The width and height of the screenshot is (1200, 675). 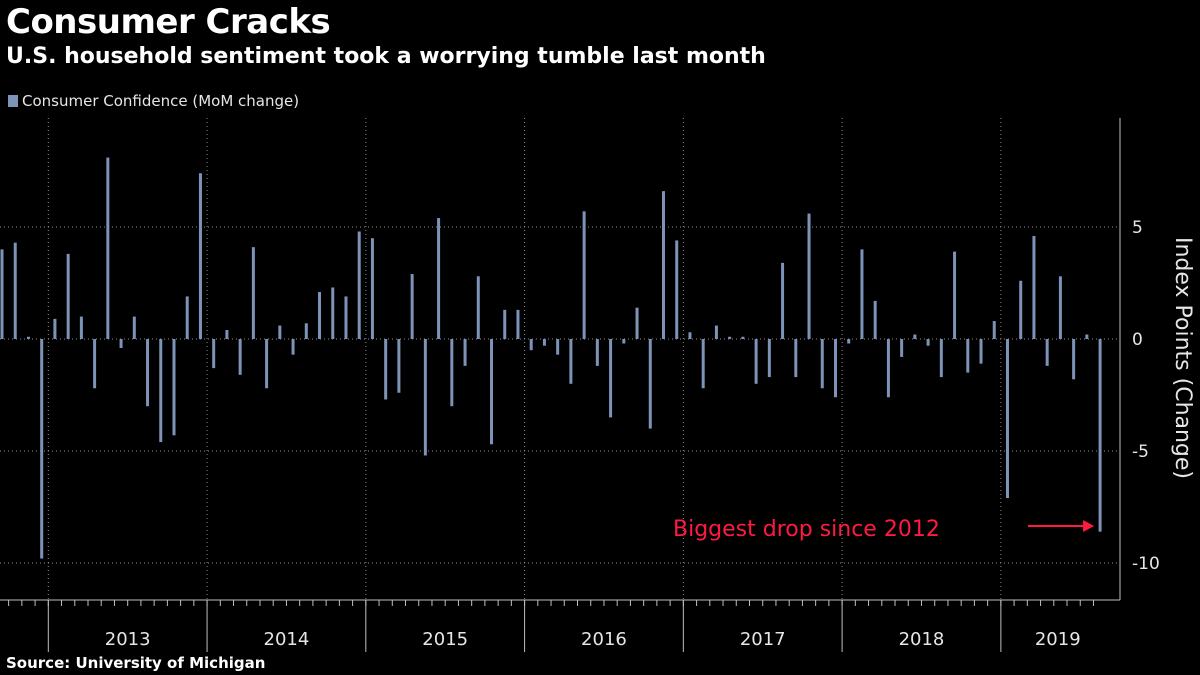 I want to click on x-tick-label: 2017, so click(x=763, y=639).